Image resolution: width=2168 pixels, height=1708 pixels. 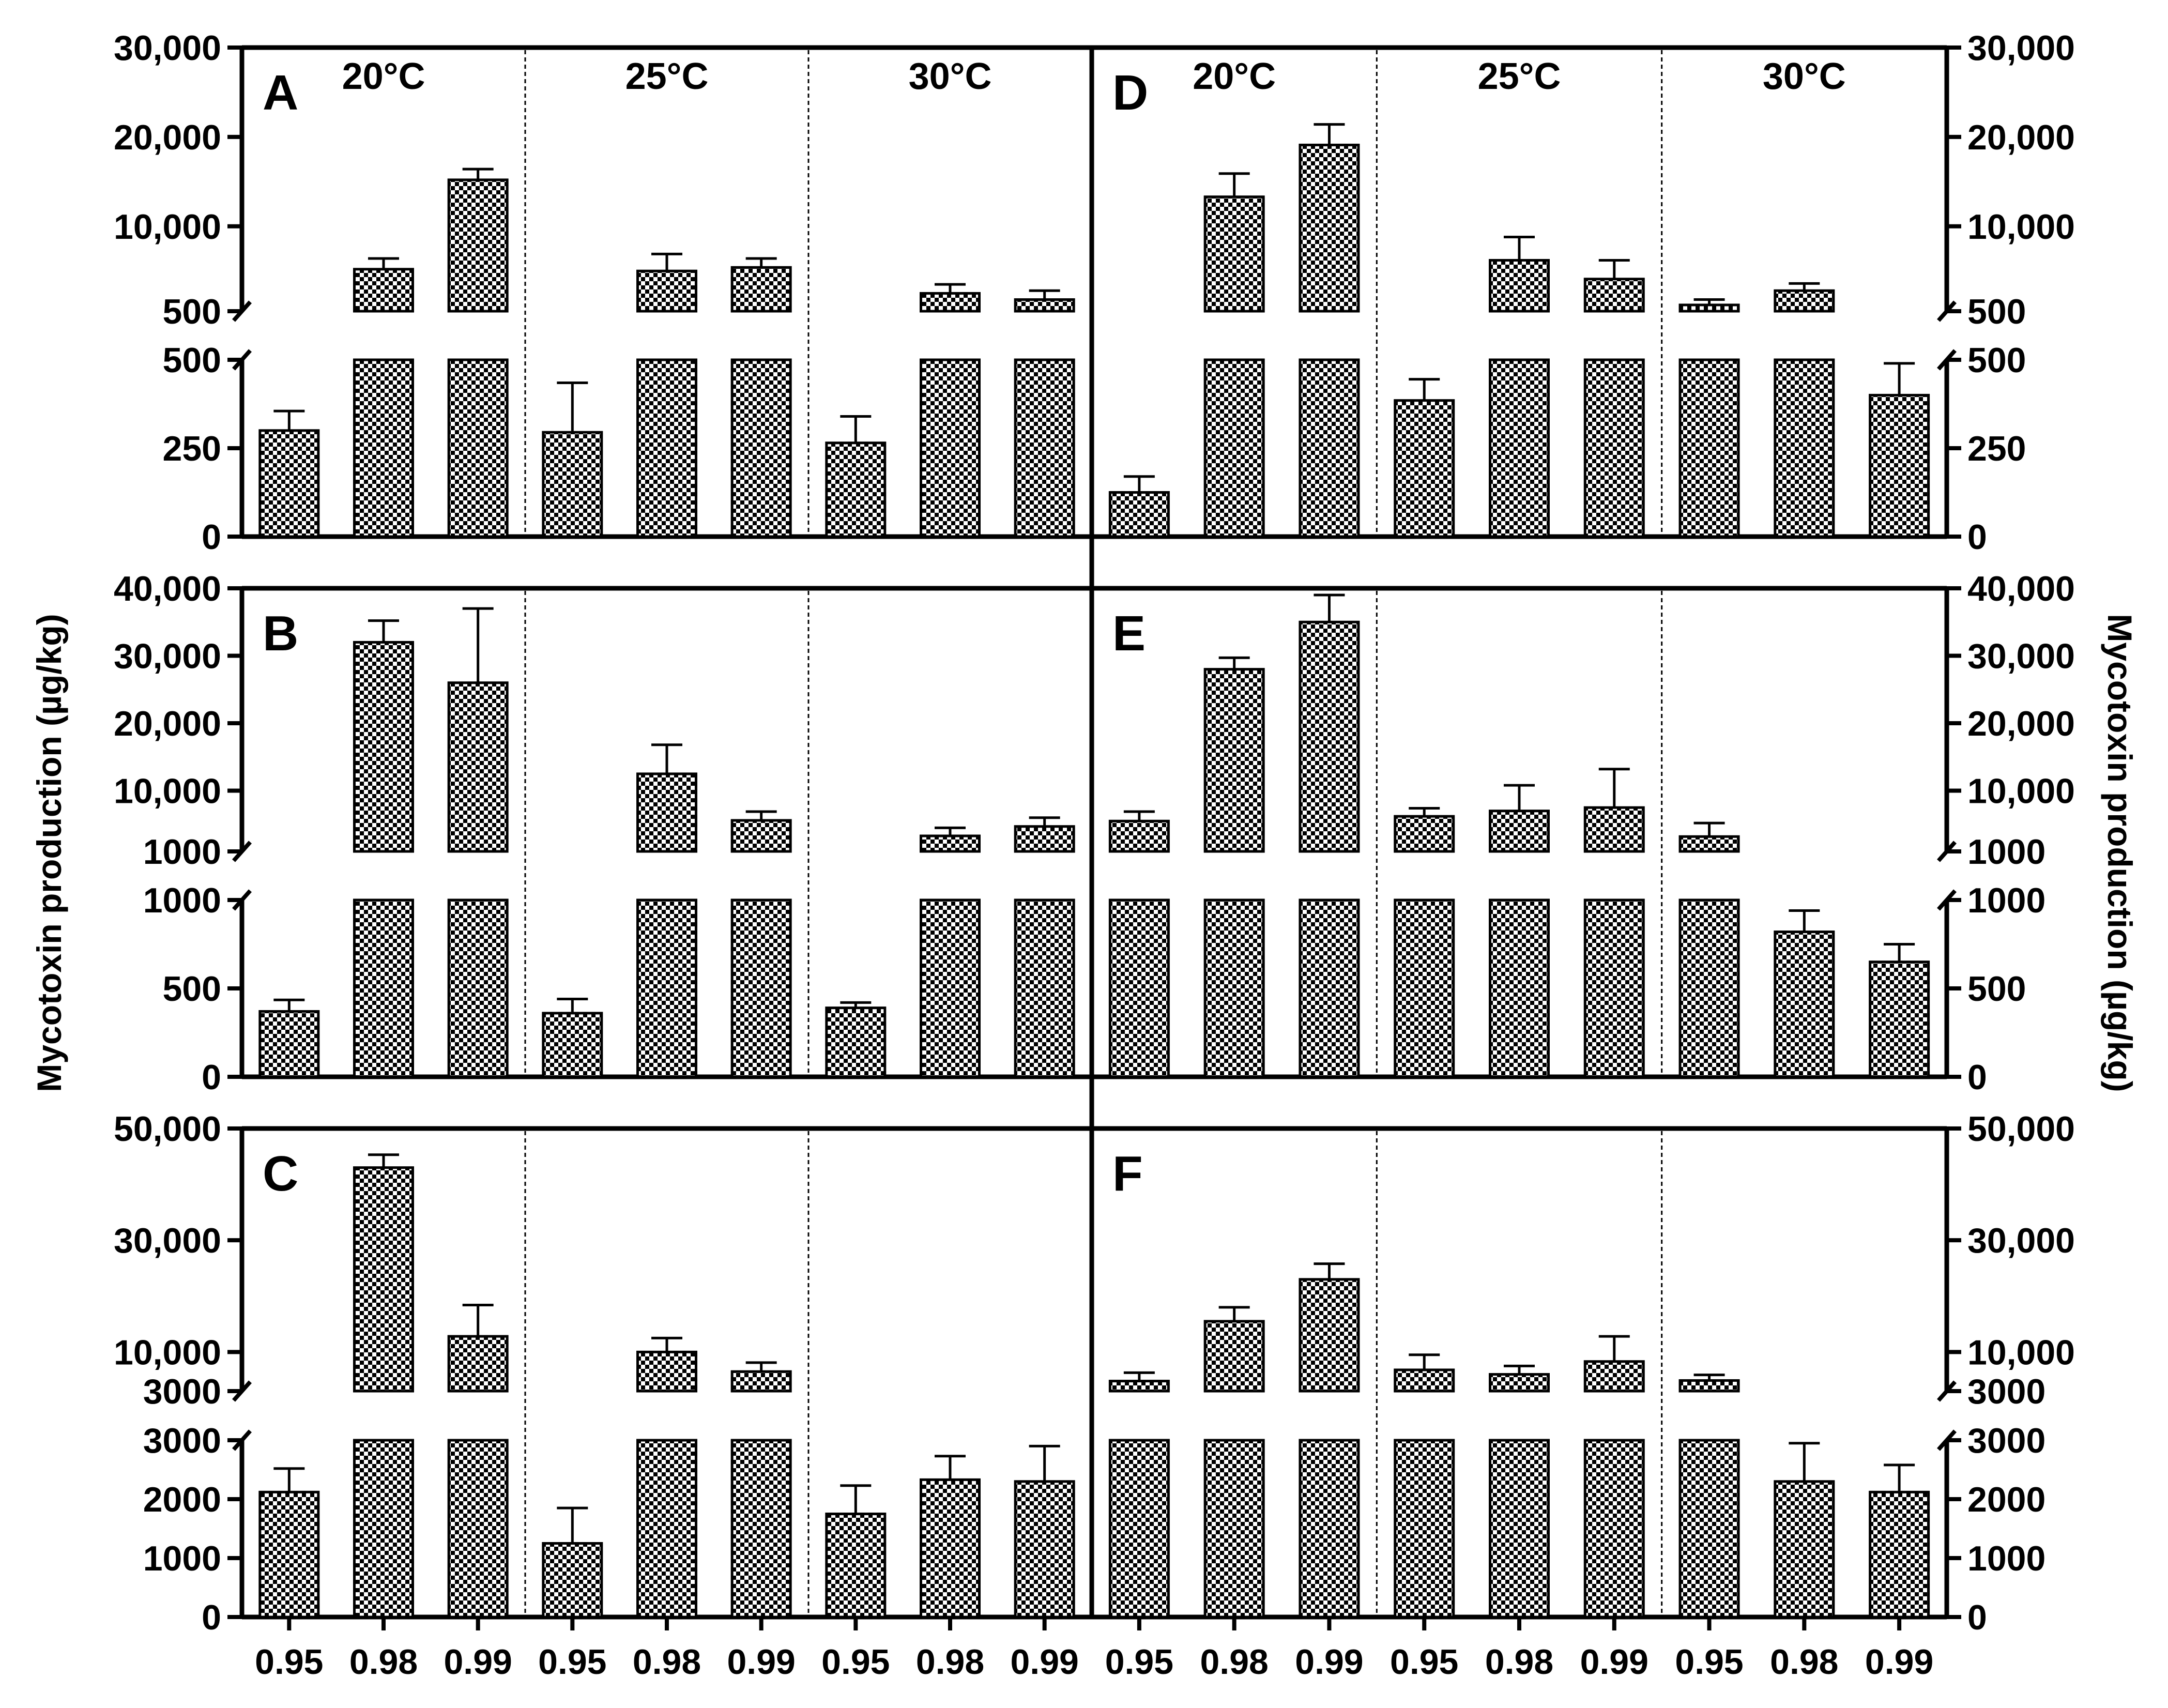 What do you see at coordinates (167, 656) in the screenshot?
I see `y-tick-label-upper-B: 30,000` at bounding box center [167, 656].